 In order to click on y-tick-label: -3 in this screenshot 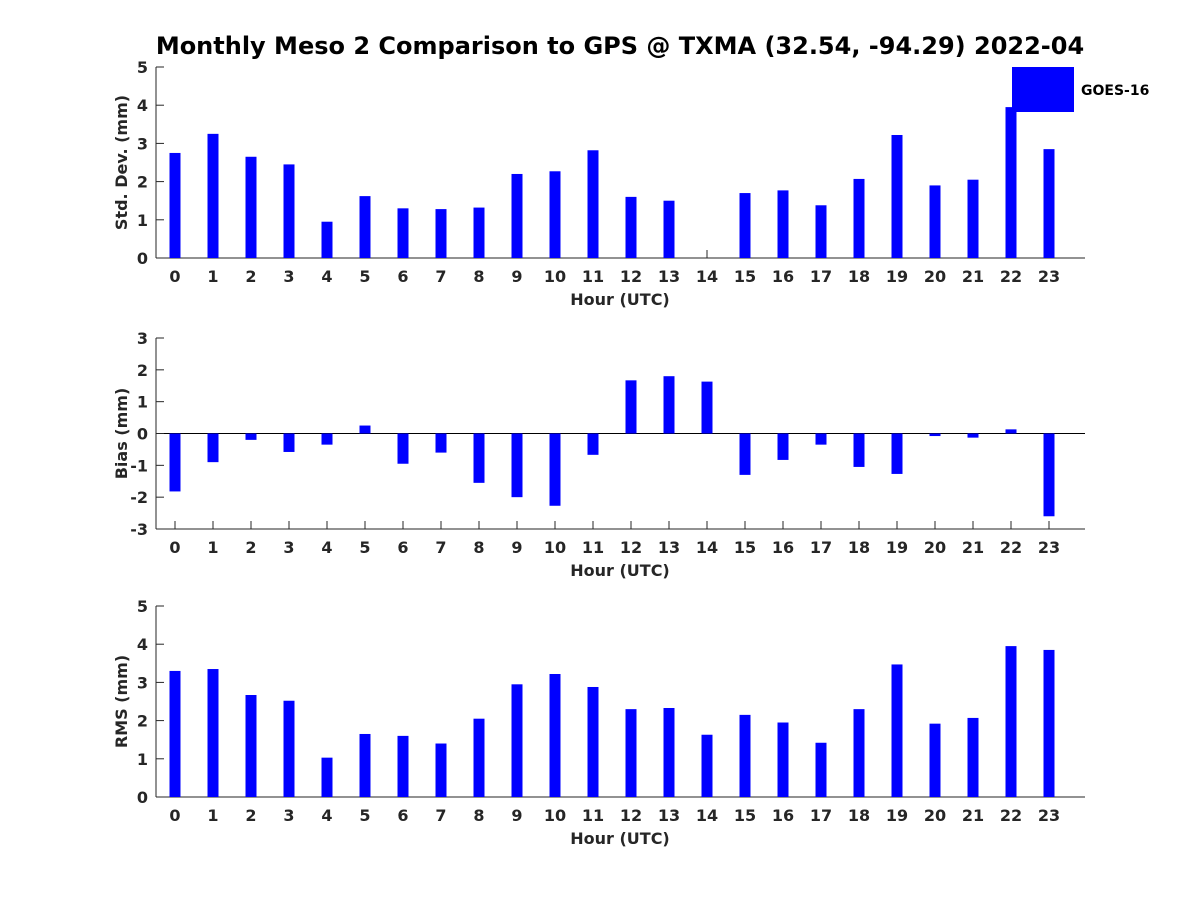, I will do `click(139, 529)`.